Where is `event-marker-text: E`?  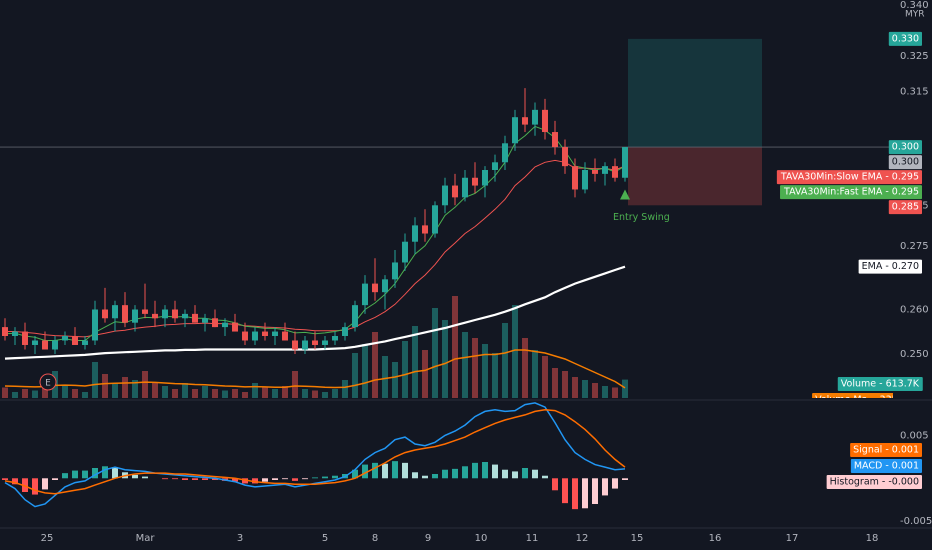
event-marker-text: E is located at coordinates (48, 384).